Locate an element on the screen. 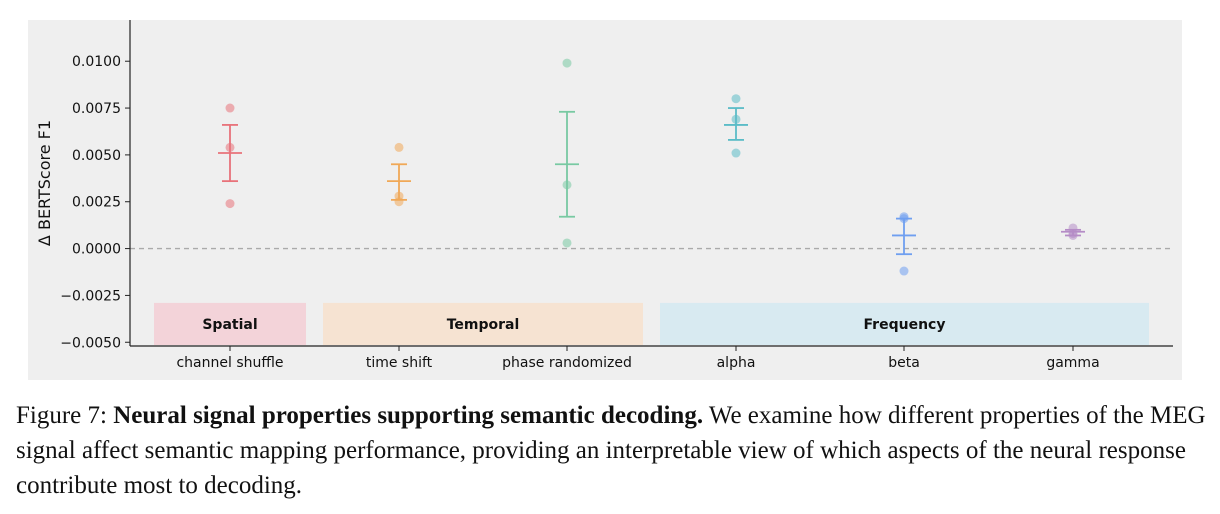 This screenshot has width=1220, height=514. y-tick-label: 0.0075 is located at coordinates (96, 109).